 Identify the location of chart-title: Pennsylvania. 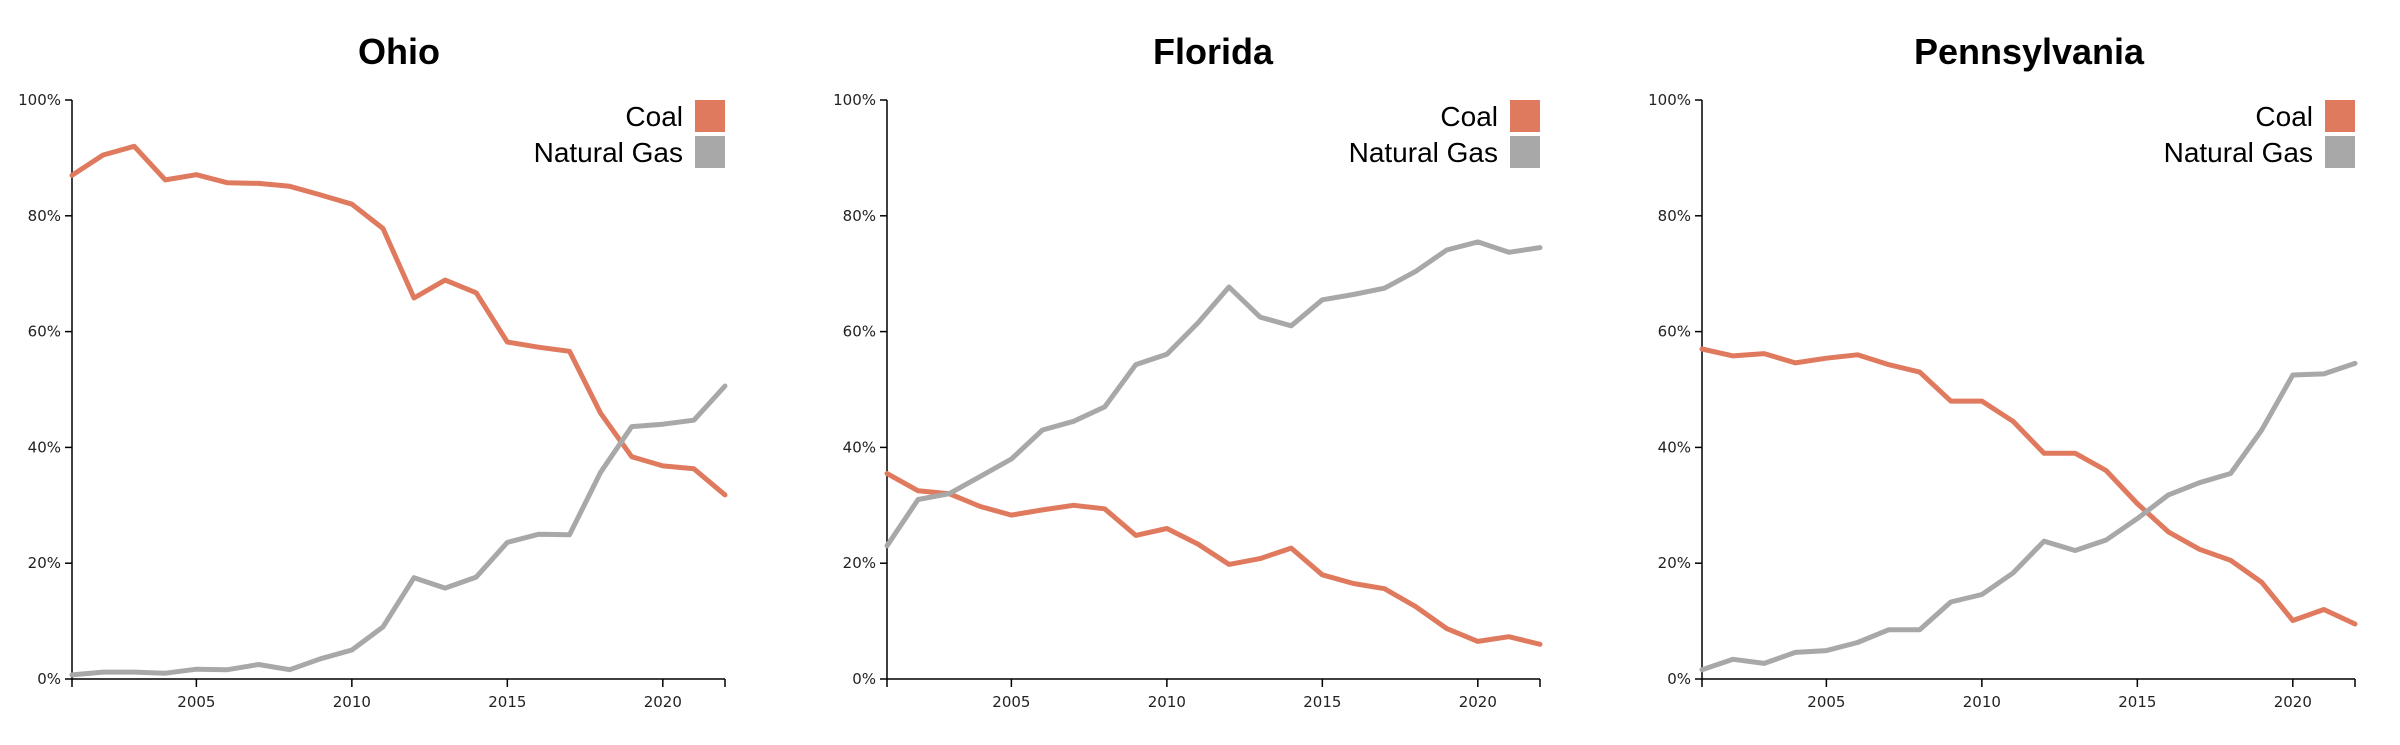
(2029, 51).